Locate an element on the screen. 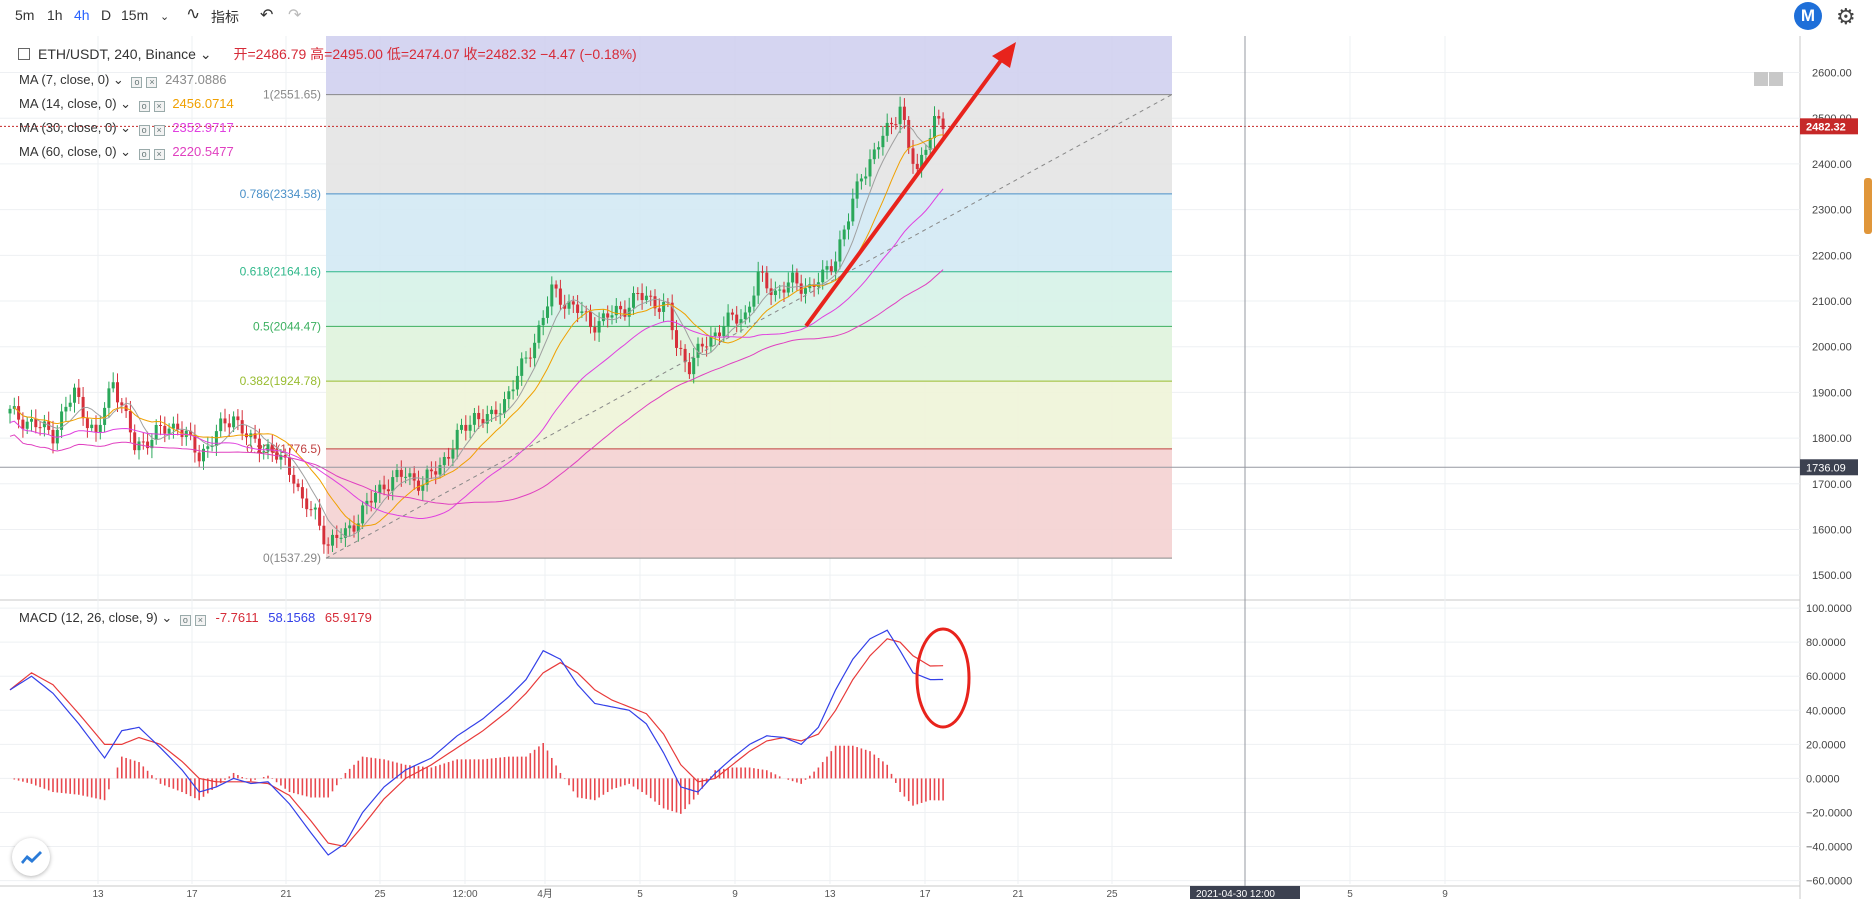 The image size is (1872, 899). ma14-label: MA (14, close, 0) is located at coordinates (68, 103).